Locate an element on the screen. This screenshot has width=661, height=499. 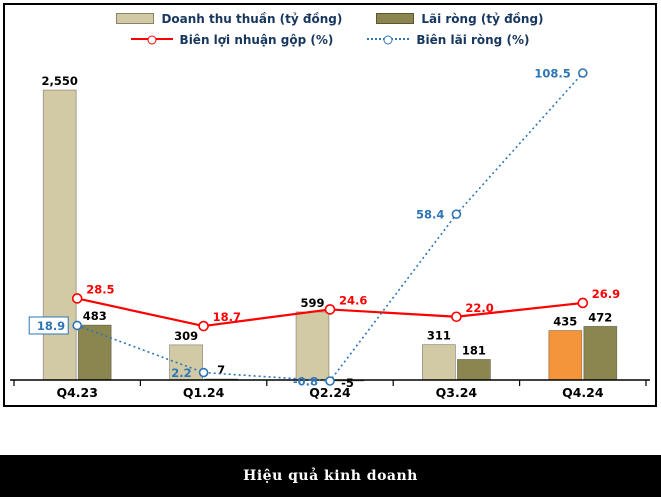
bar-value-label: 599 is located at coordinates (312, 303).